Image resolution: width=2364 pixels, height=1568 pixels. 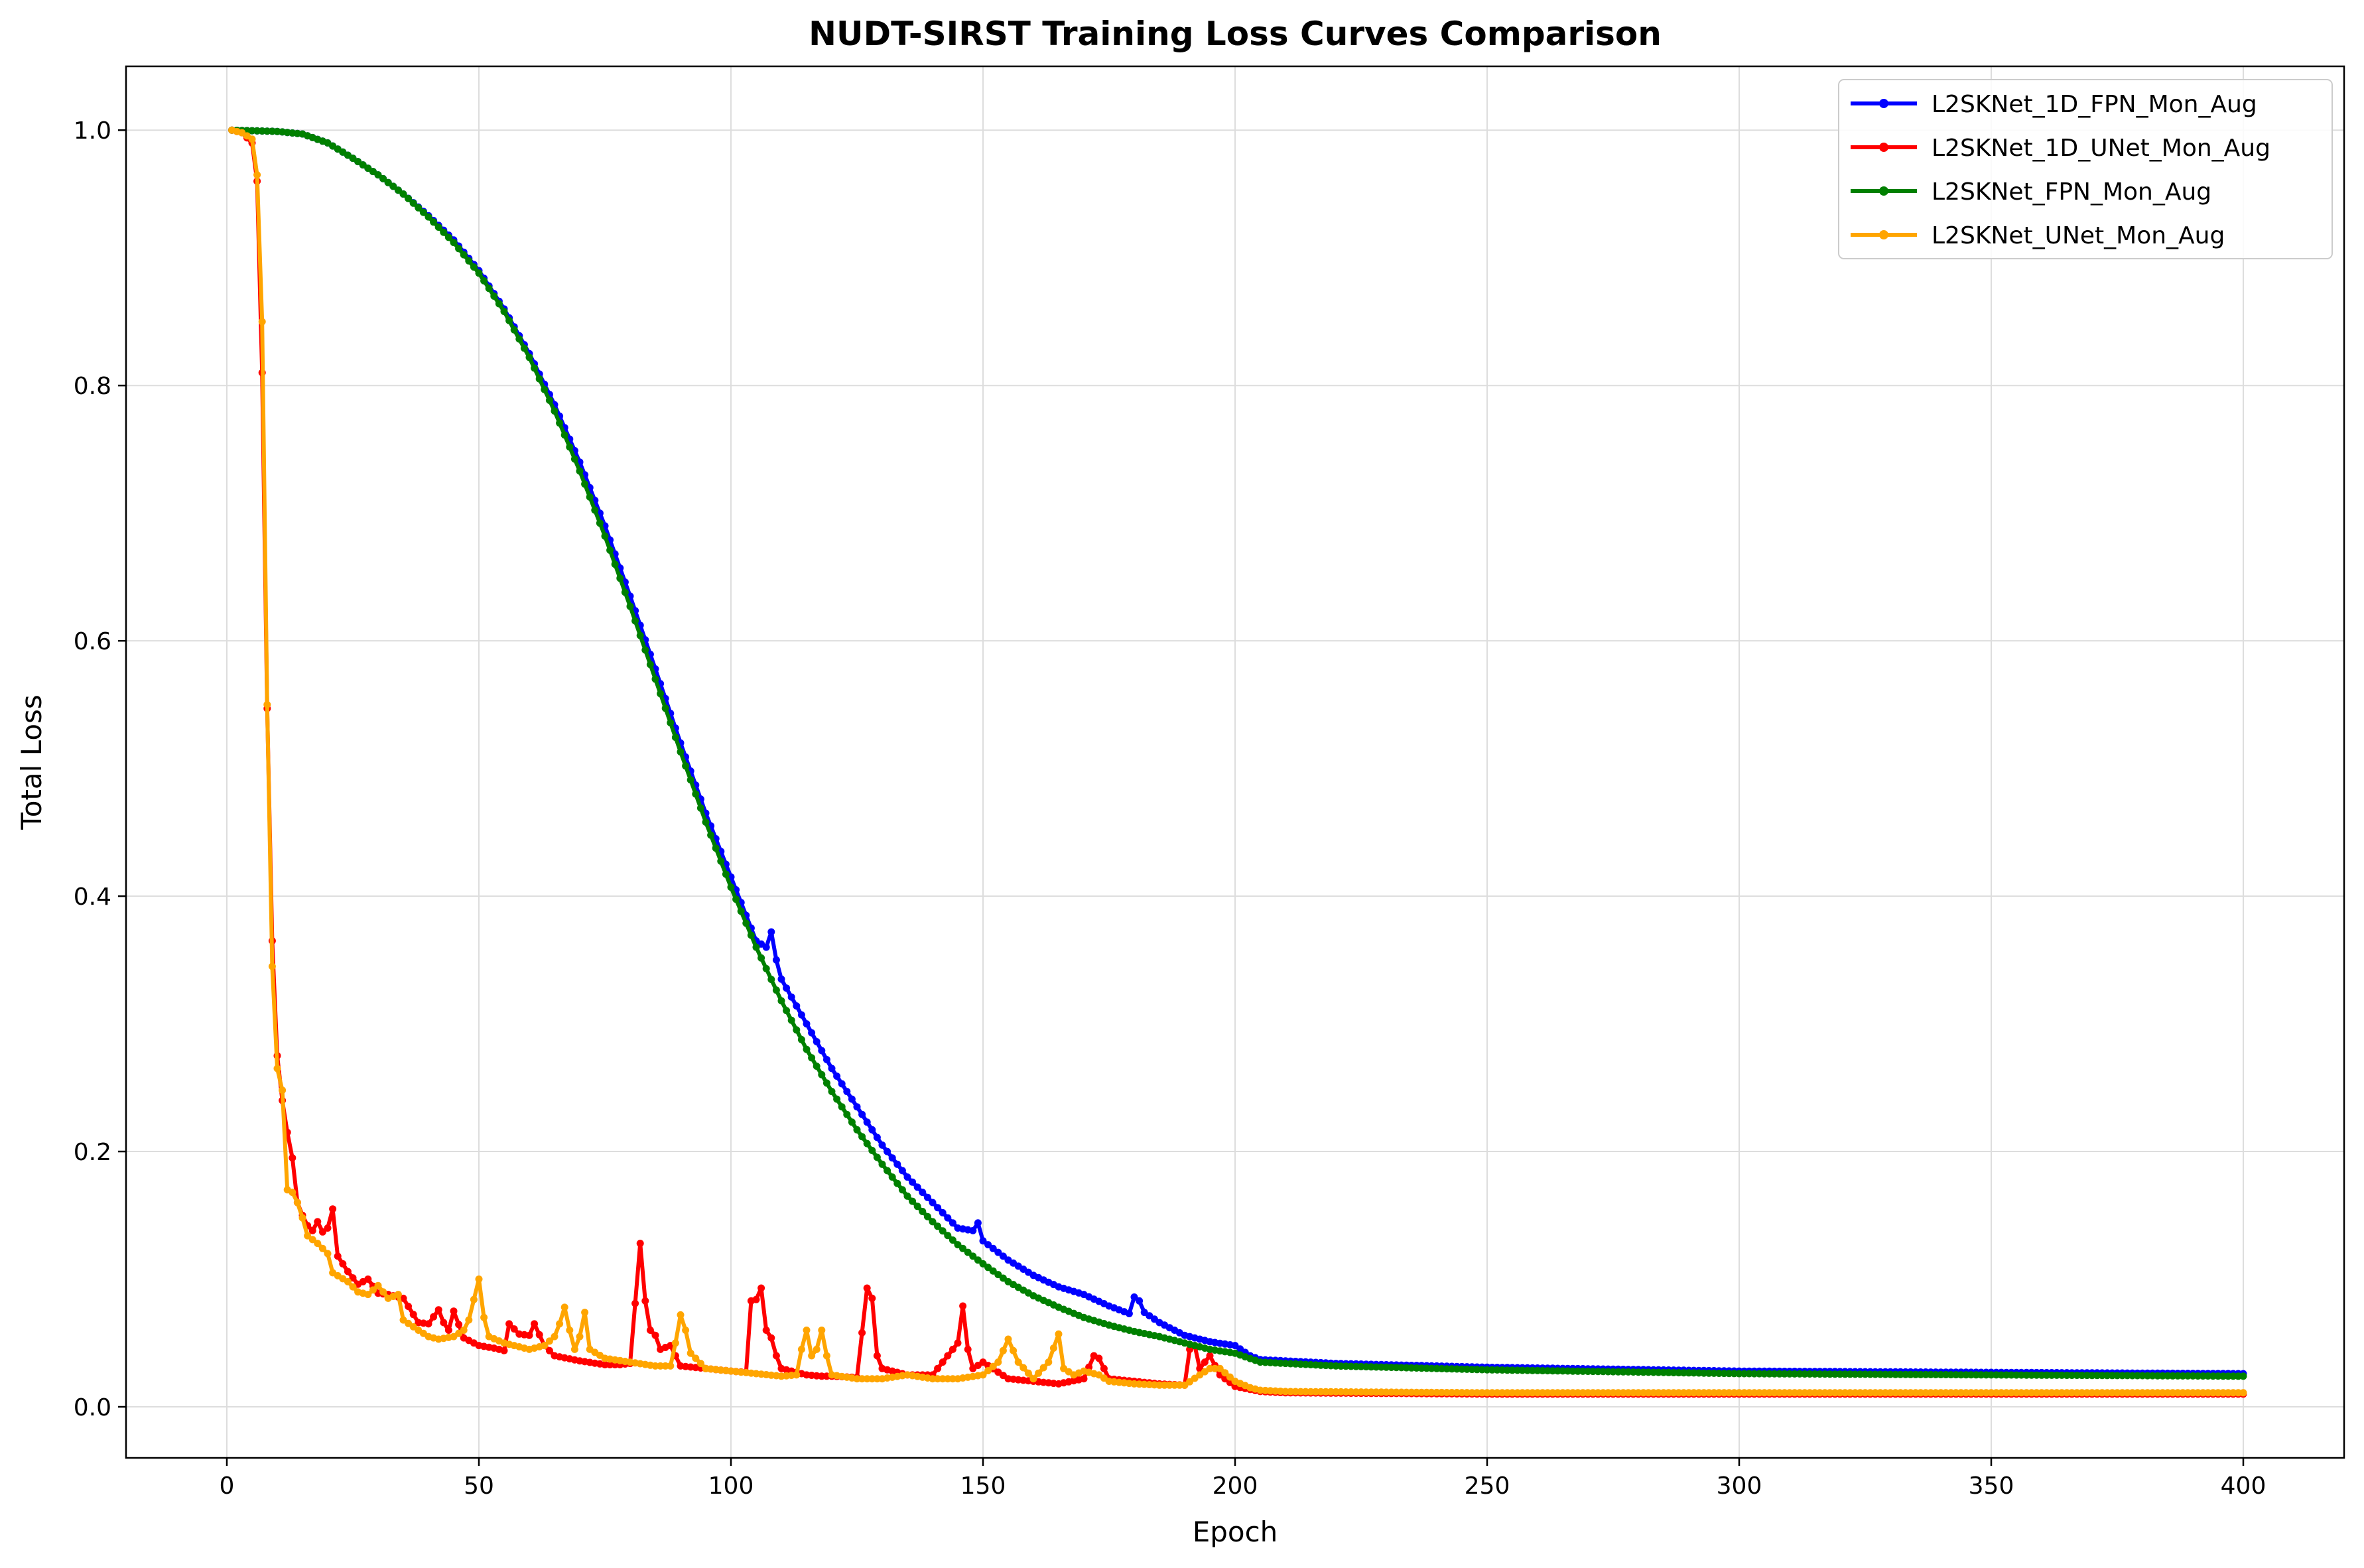 I want to click on y-tick-label: 0.6, so click(x=92, y=641).